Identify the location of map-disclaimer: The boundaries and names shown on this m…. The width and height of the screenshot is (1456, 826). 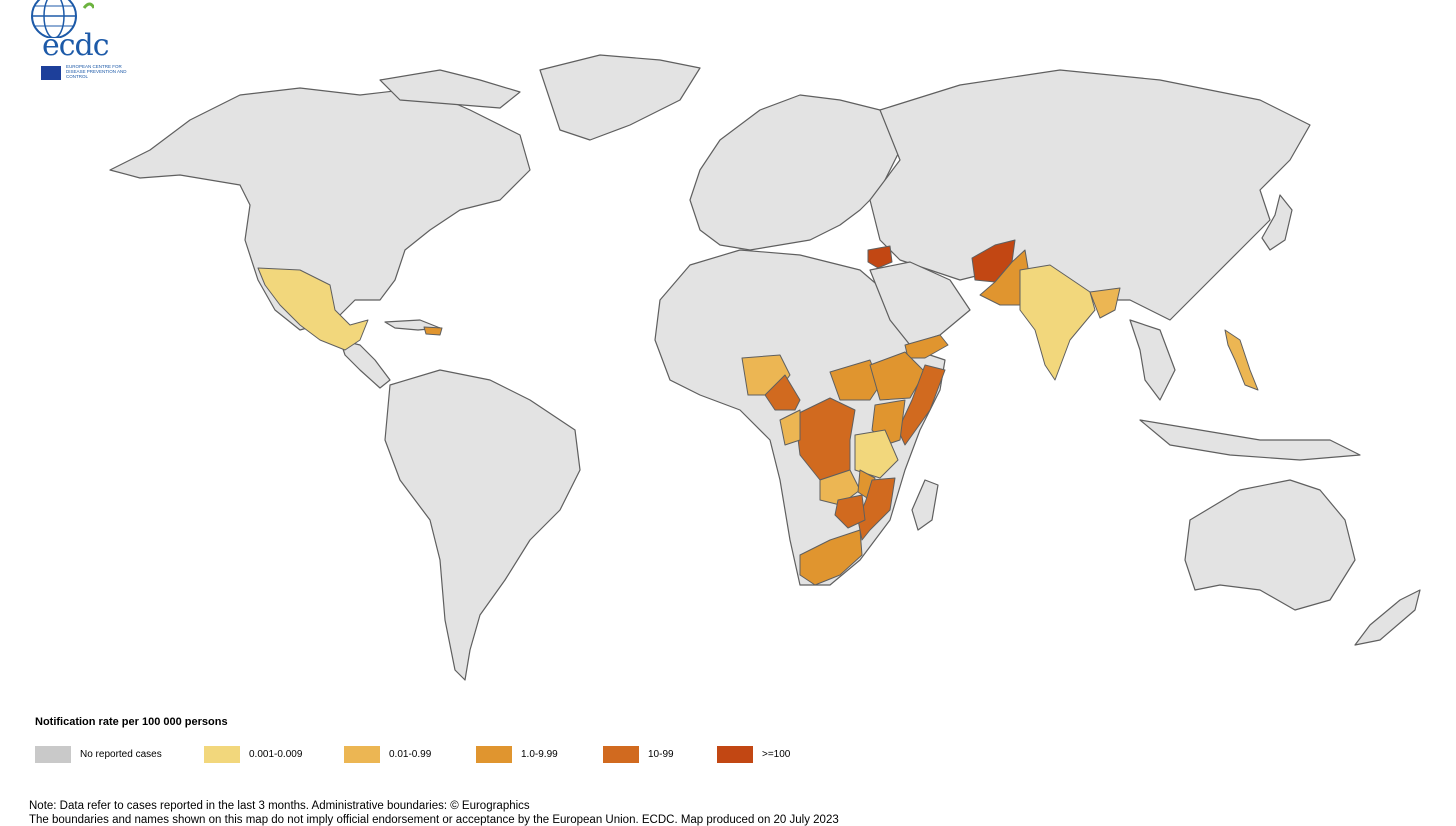
(434, 820).